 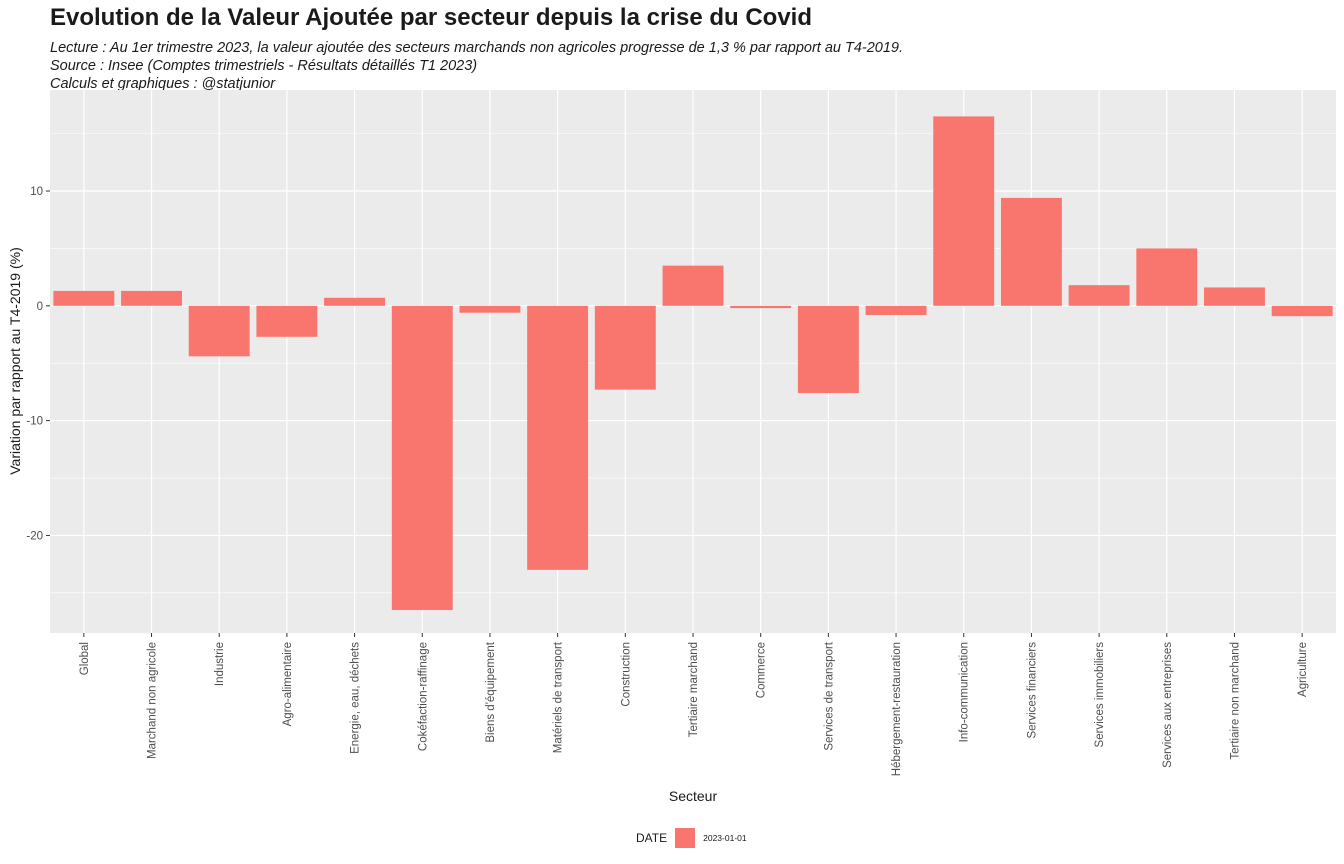 I want to click on x-tick-label: Construction, so click(x=626, y=674).